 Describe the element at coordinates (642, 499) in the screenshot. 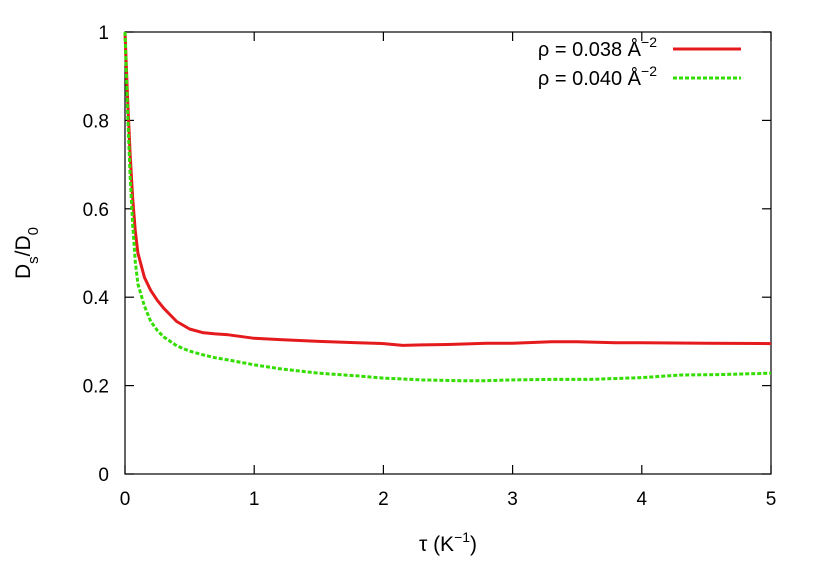

I see `x-tick-label: 4` at that location.